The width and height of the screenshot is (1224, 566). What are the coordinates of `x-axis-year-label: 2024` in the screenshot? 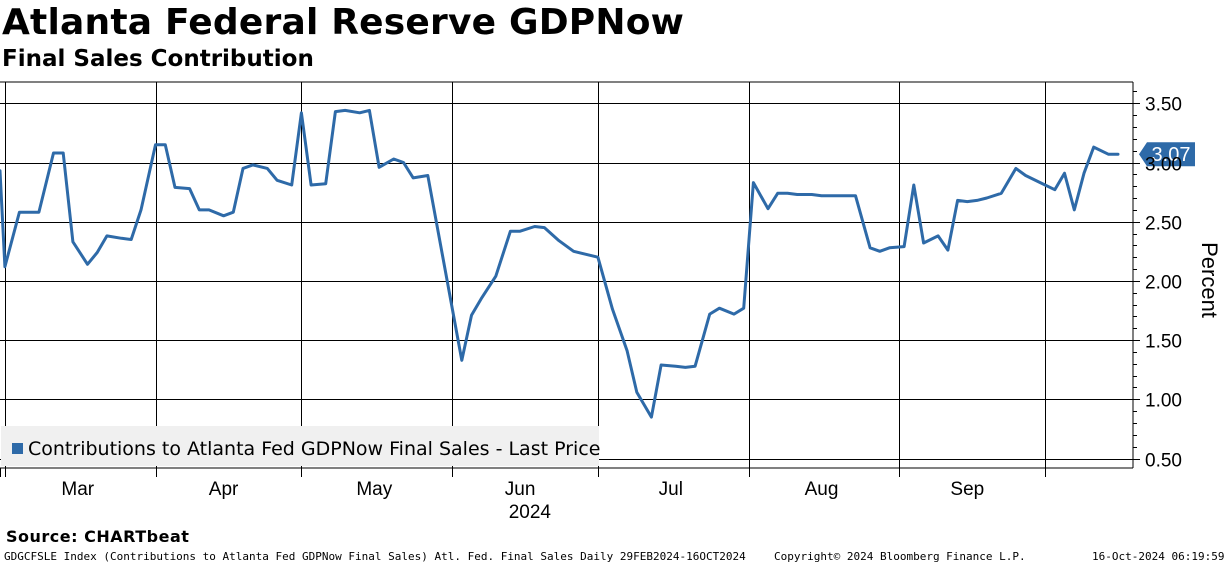 It's located at (530, 512).